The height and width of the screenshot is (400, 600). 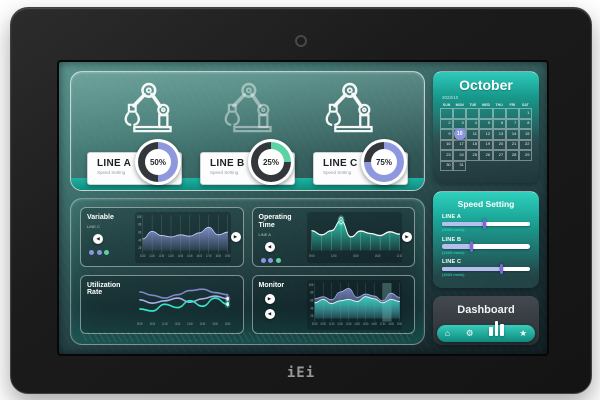 I want to click on iei-brand-logo: iEi, so click(x=301, y=373).